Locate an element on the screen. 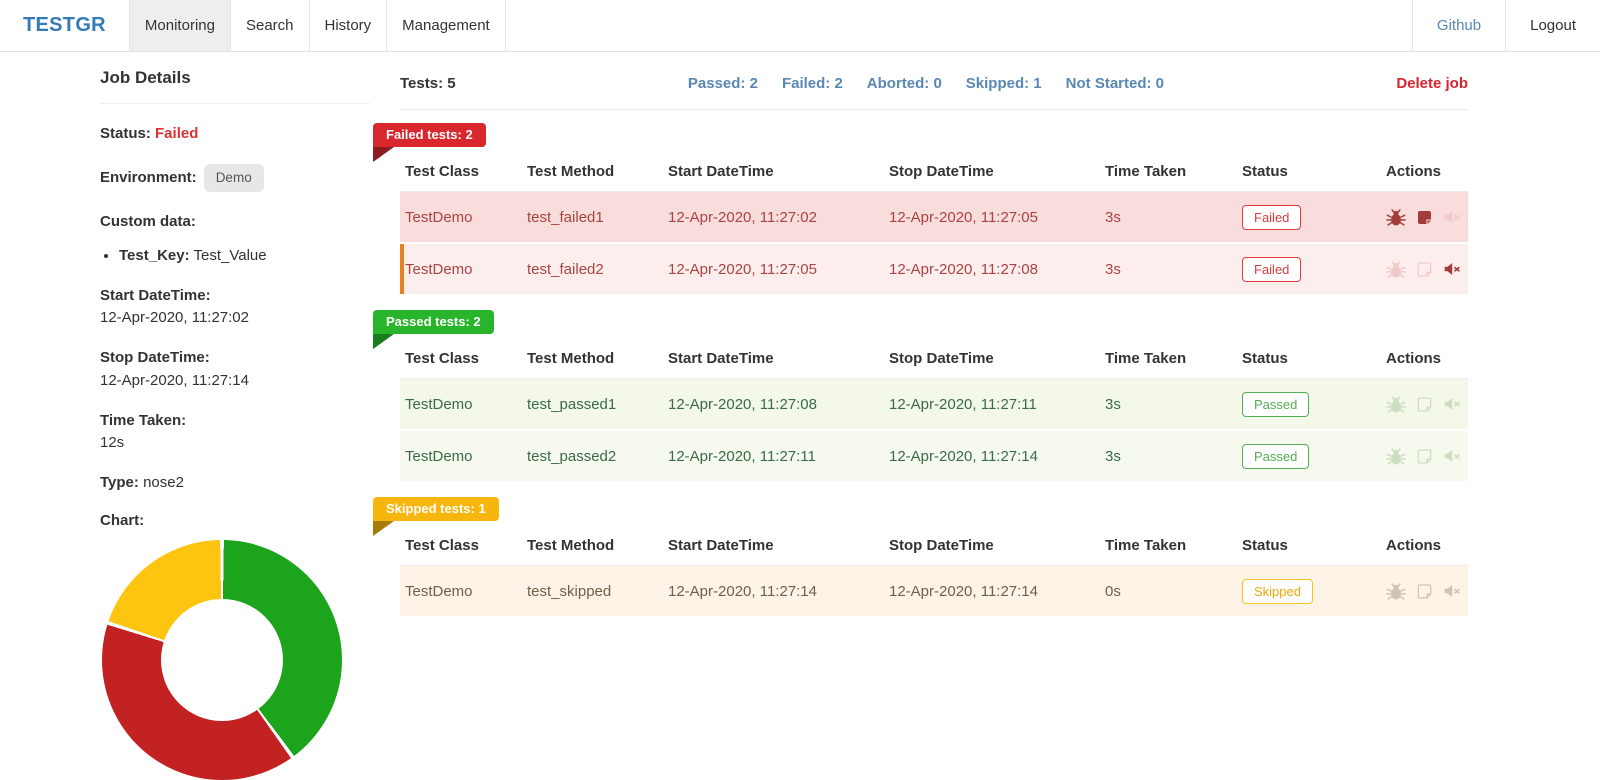  cell-start-datetime: 12-Apr-2020, 11:27:08 is located at coordinates (742, 404).